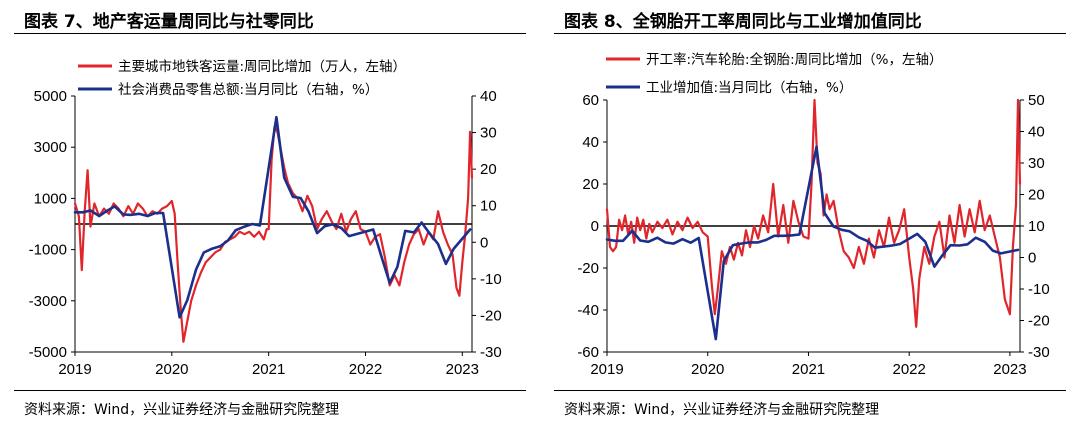 Image resolution: width=1080 pixels, height=427 pixels. I want to click on left-tick-label: 20, so click(590, 184).